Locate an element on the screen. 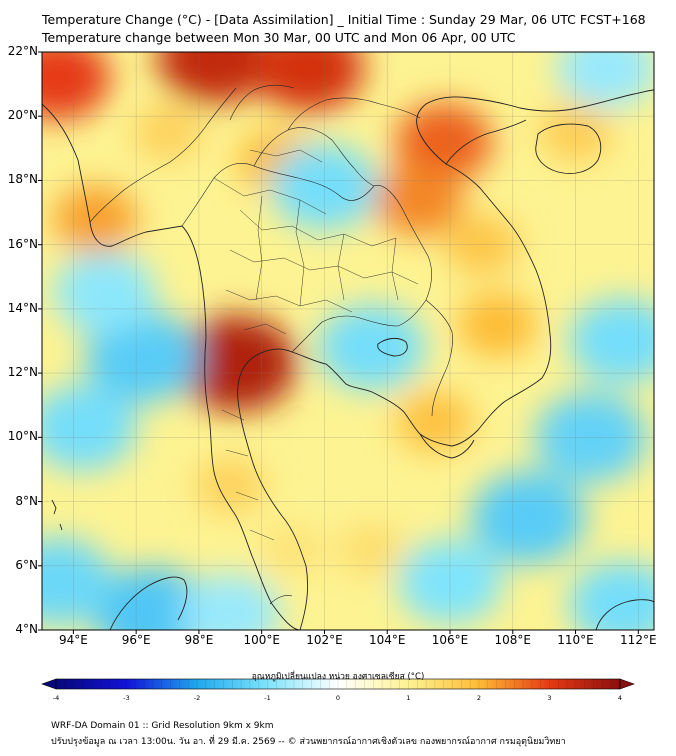 This screenshot has width=676, height=756. gulf-of-tonkin-coast is located at coordinates (486, 142).